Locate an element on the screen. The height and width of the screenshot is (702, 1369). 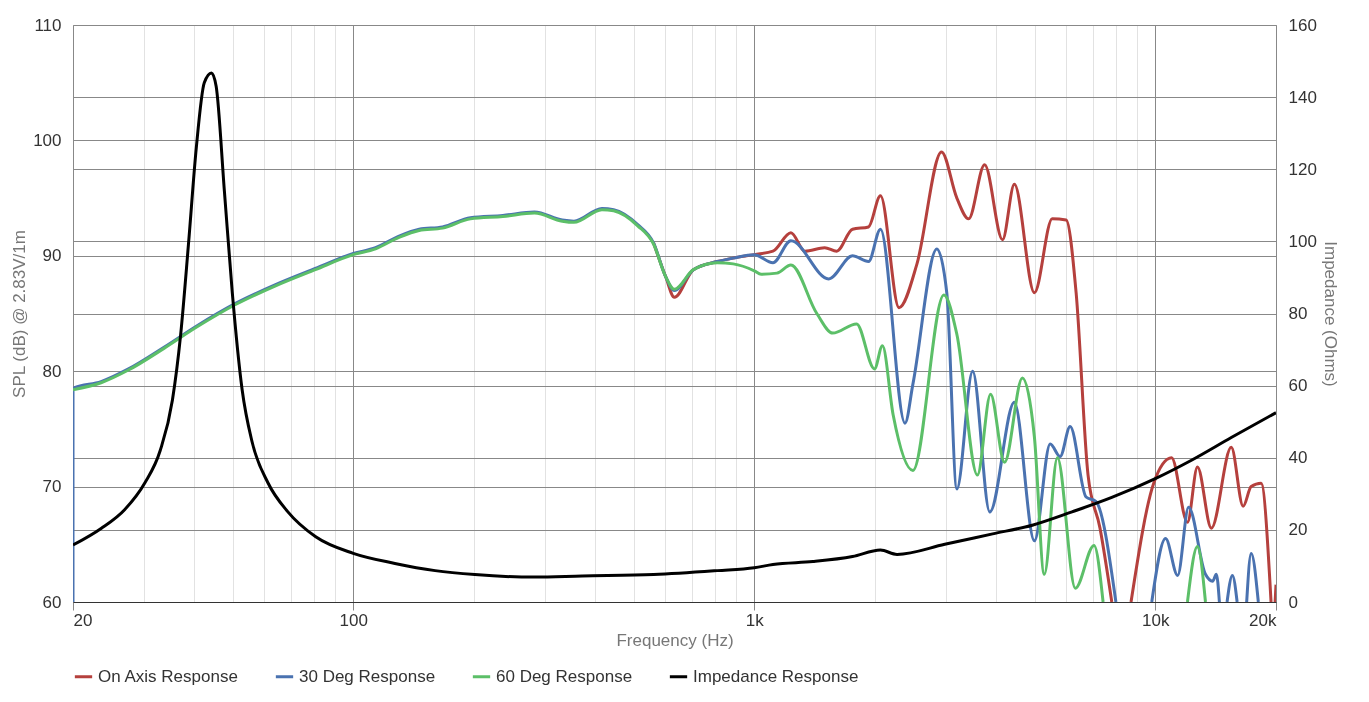
x-tick-label: 20k is located at coordinates (1263, 620).